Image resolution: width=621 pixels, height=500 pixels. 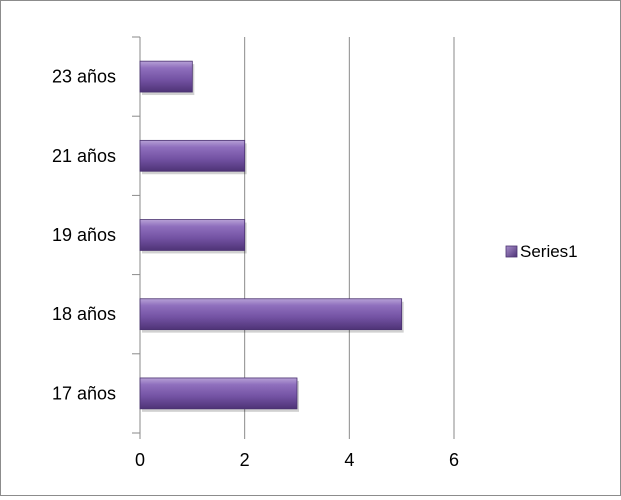 What do you see at coordinates (349, 460) in the screenshot?
I see `x-tick-label-4: 4` at bounding box center [349, 460].